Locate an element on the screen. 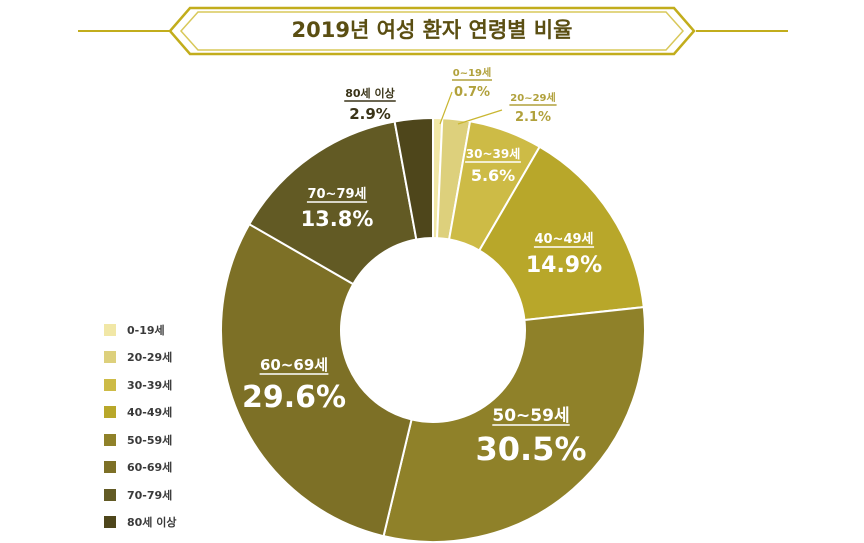  slice-age-label-4: 50~59세 is located at coordinates (530, 416).